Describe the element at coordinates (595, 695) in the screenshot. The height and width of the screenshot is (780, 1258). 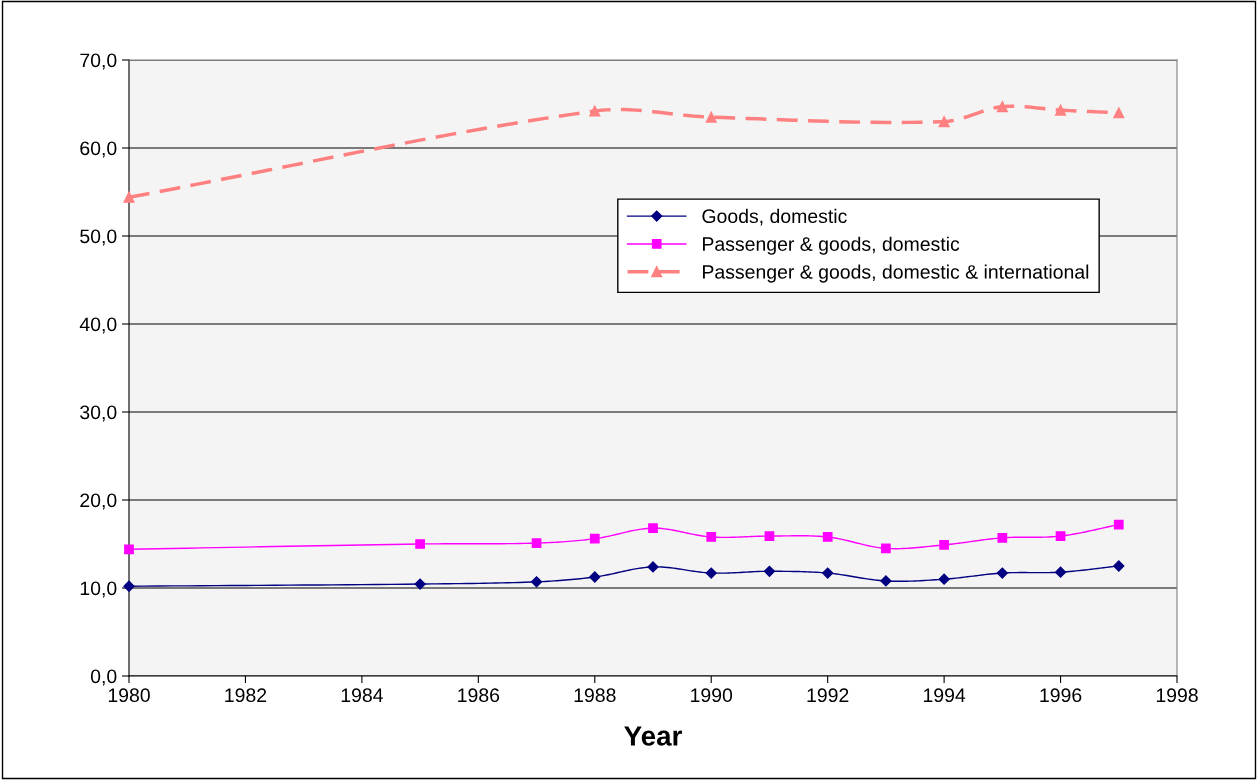
I see `x-tick-label: 1988` at that location.